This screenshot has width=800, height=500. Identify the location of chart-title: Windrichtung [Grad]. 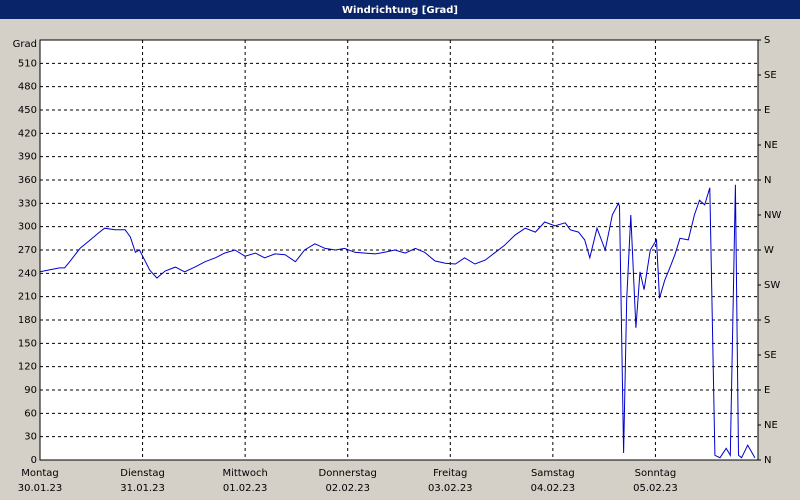
(400, 10).